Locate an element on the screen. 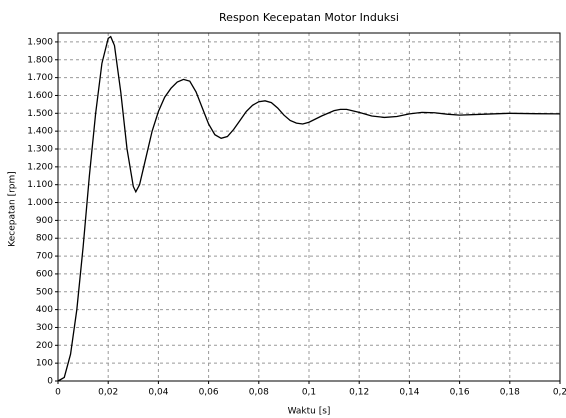 The image size is (566, 418). x-tick-label: 0 is located at coordinates (58, 393).